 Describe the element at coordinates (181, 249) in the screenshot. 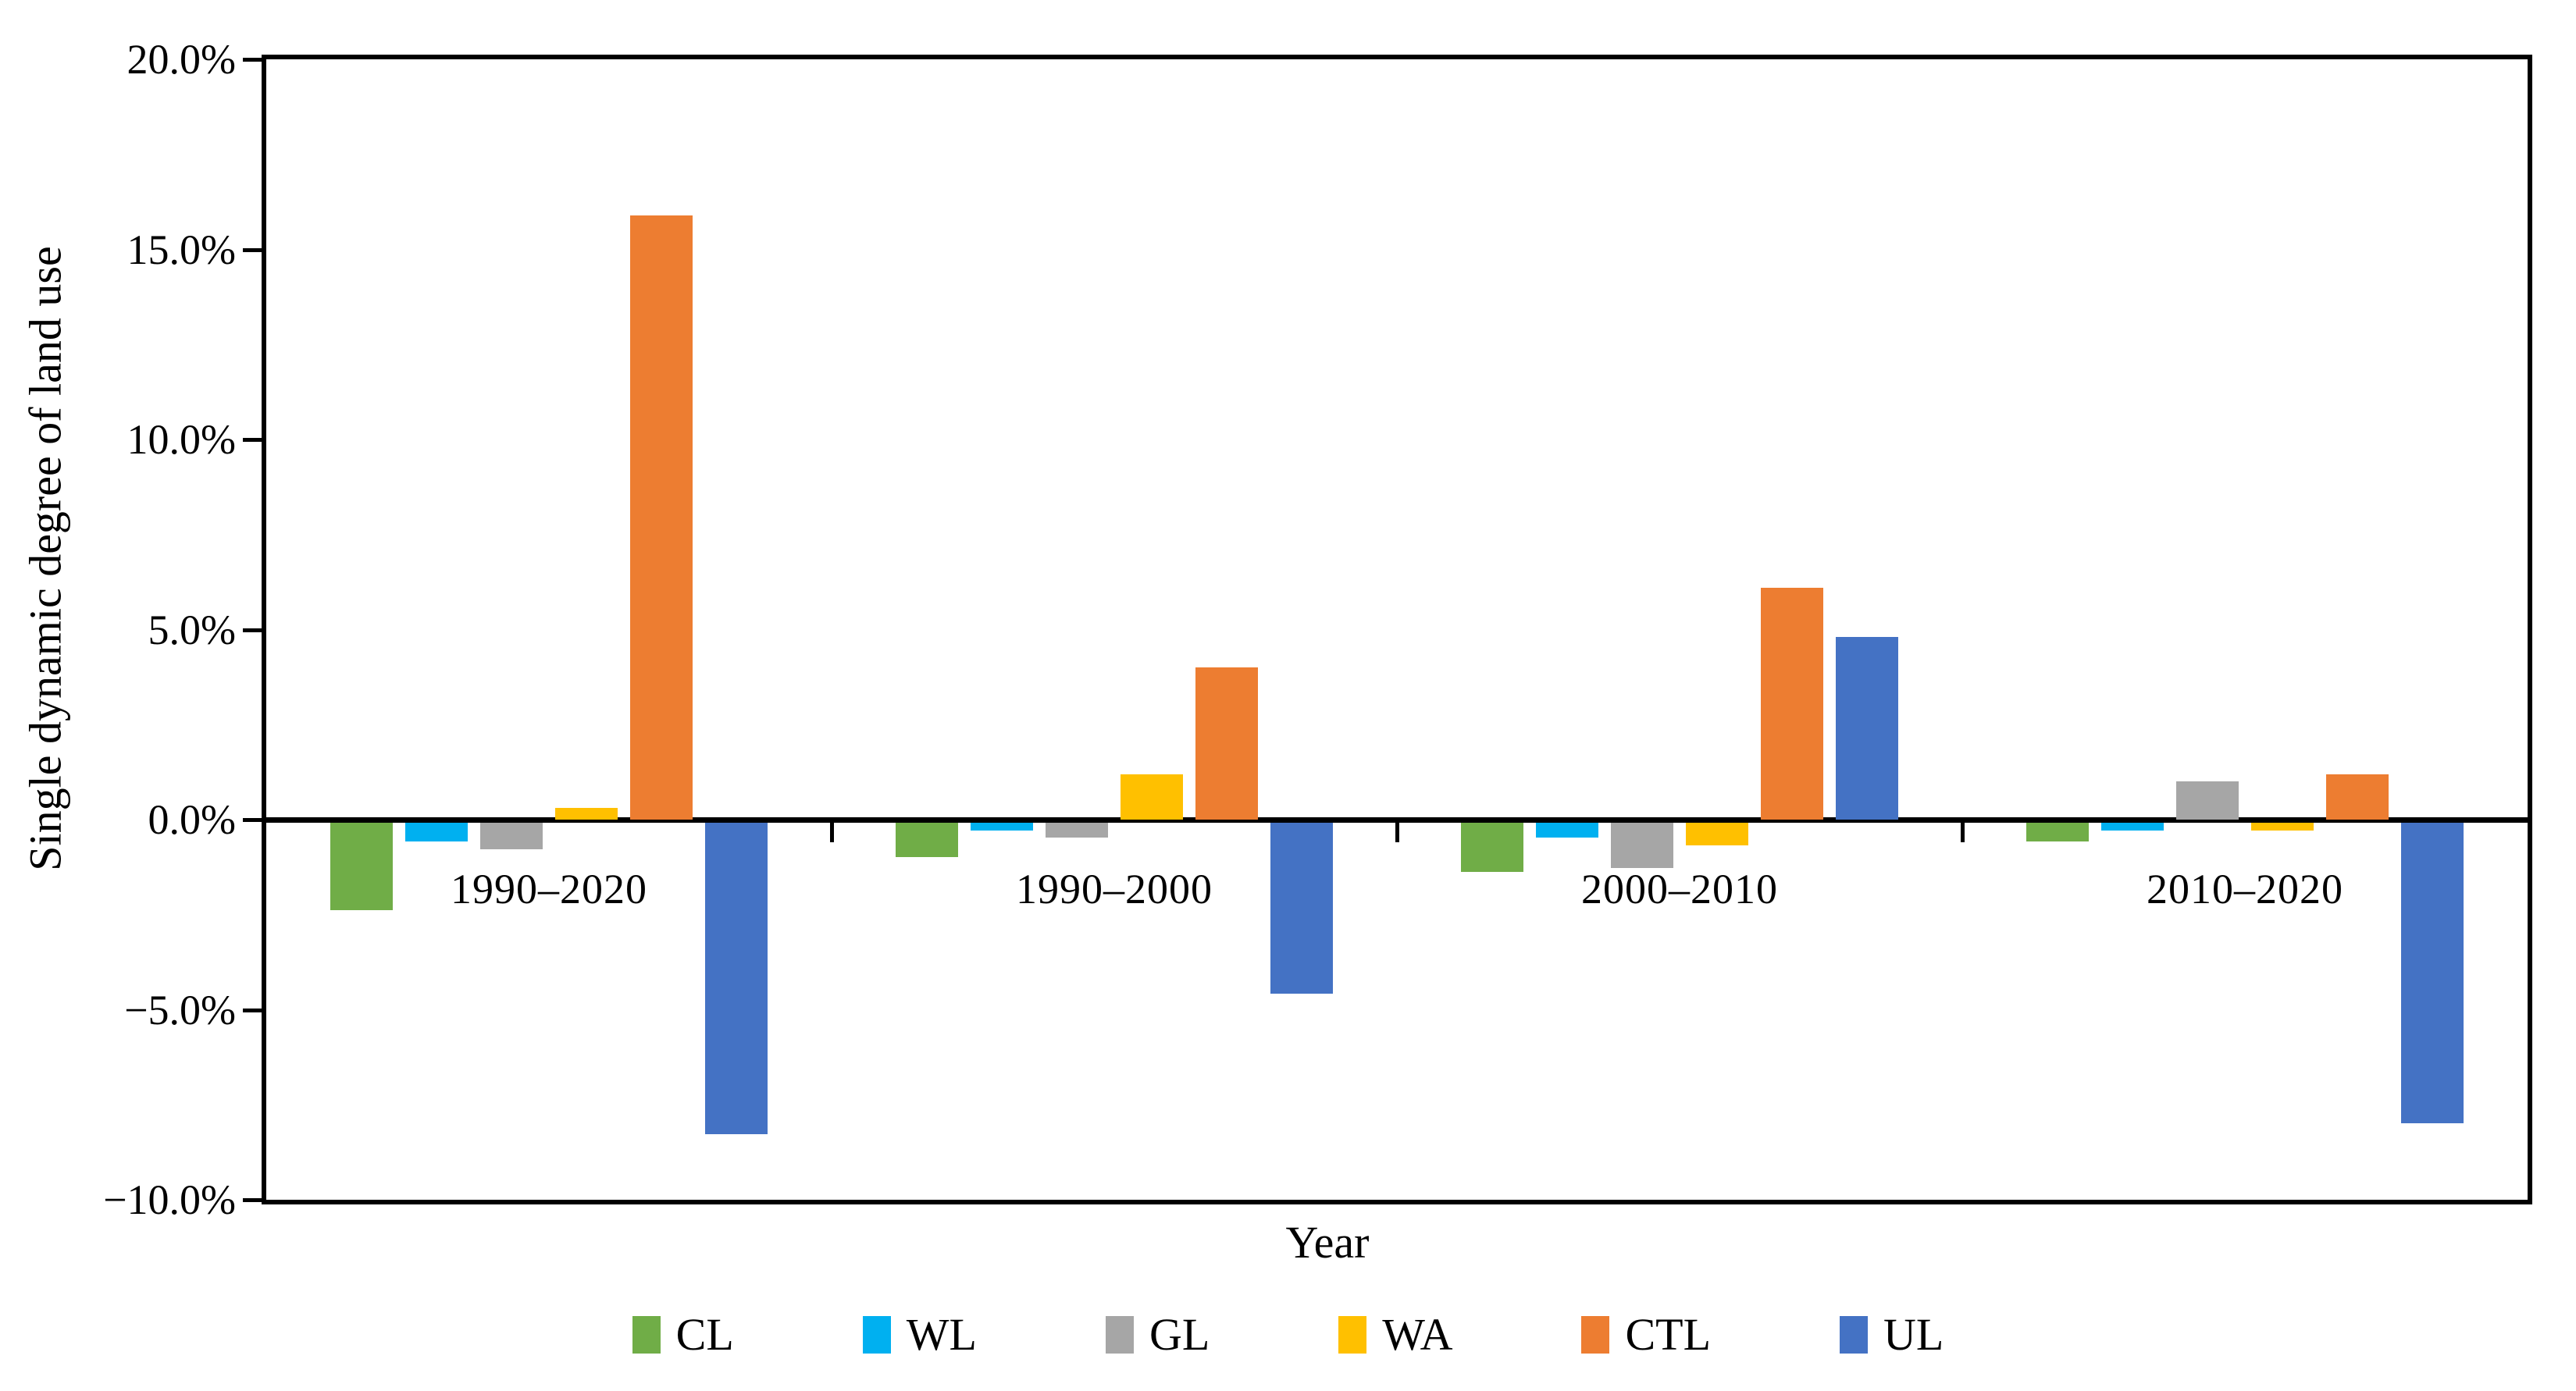

I see `y-tick-label: 15.0%` at that location.